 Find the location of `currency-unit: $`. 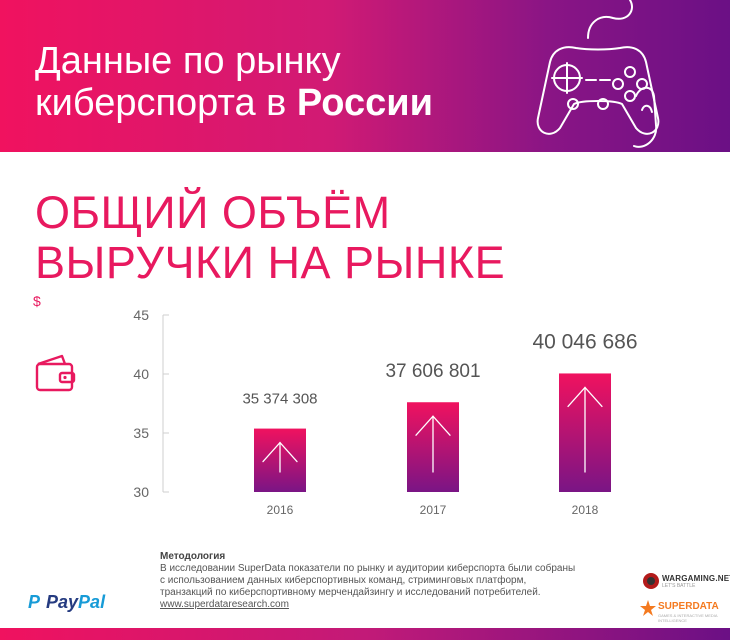

currency-unit: $ is located at coordinates (37, 301).